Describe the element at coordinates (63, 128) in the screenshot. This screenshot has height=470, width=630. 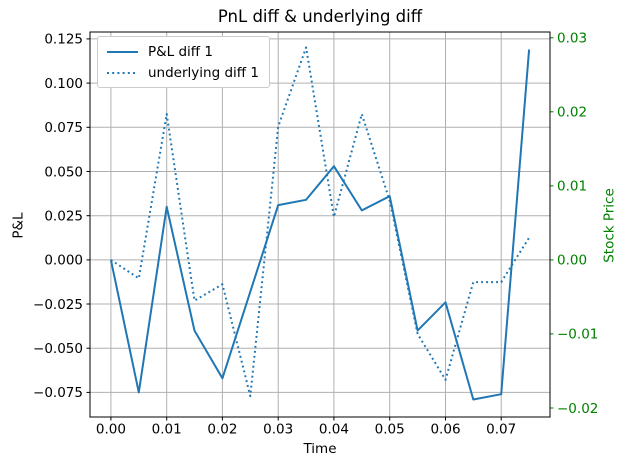
I see `y-tick-label-left: 0.075` at that location.